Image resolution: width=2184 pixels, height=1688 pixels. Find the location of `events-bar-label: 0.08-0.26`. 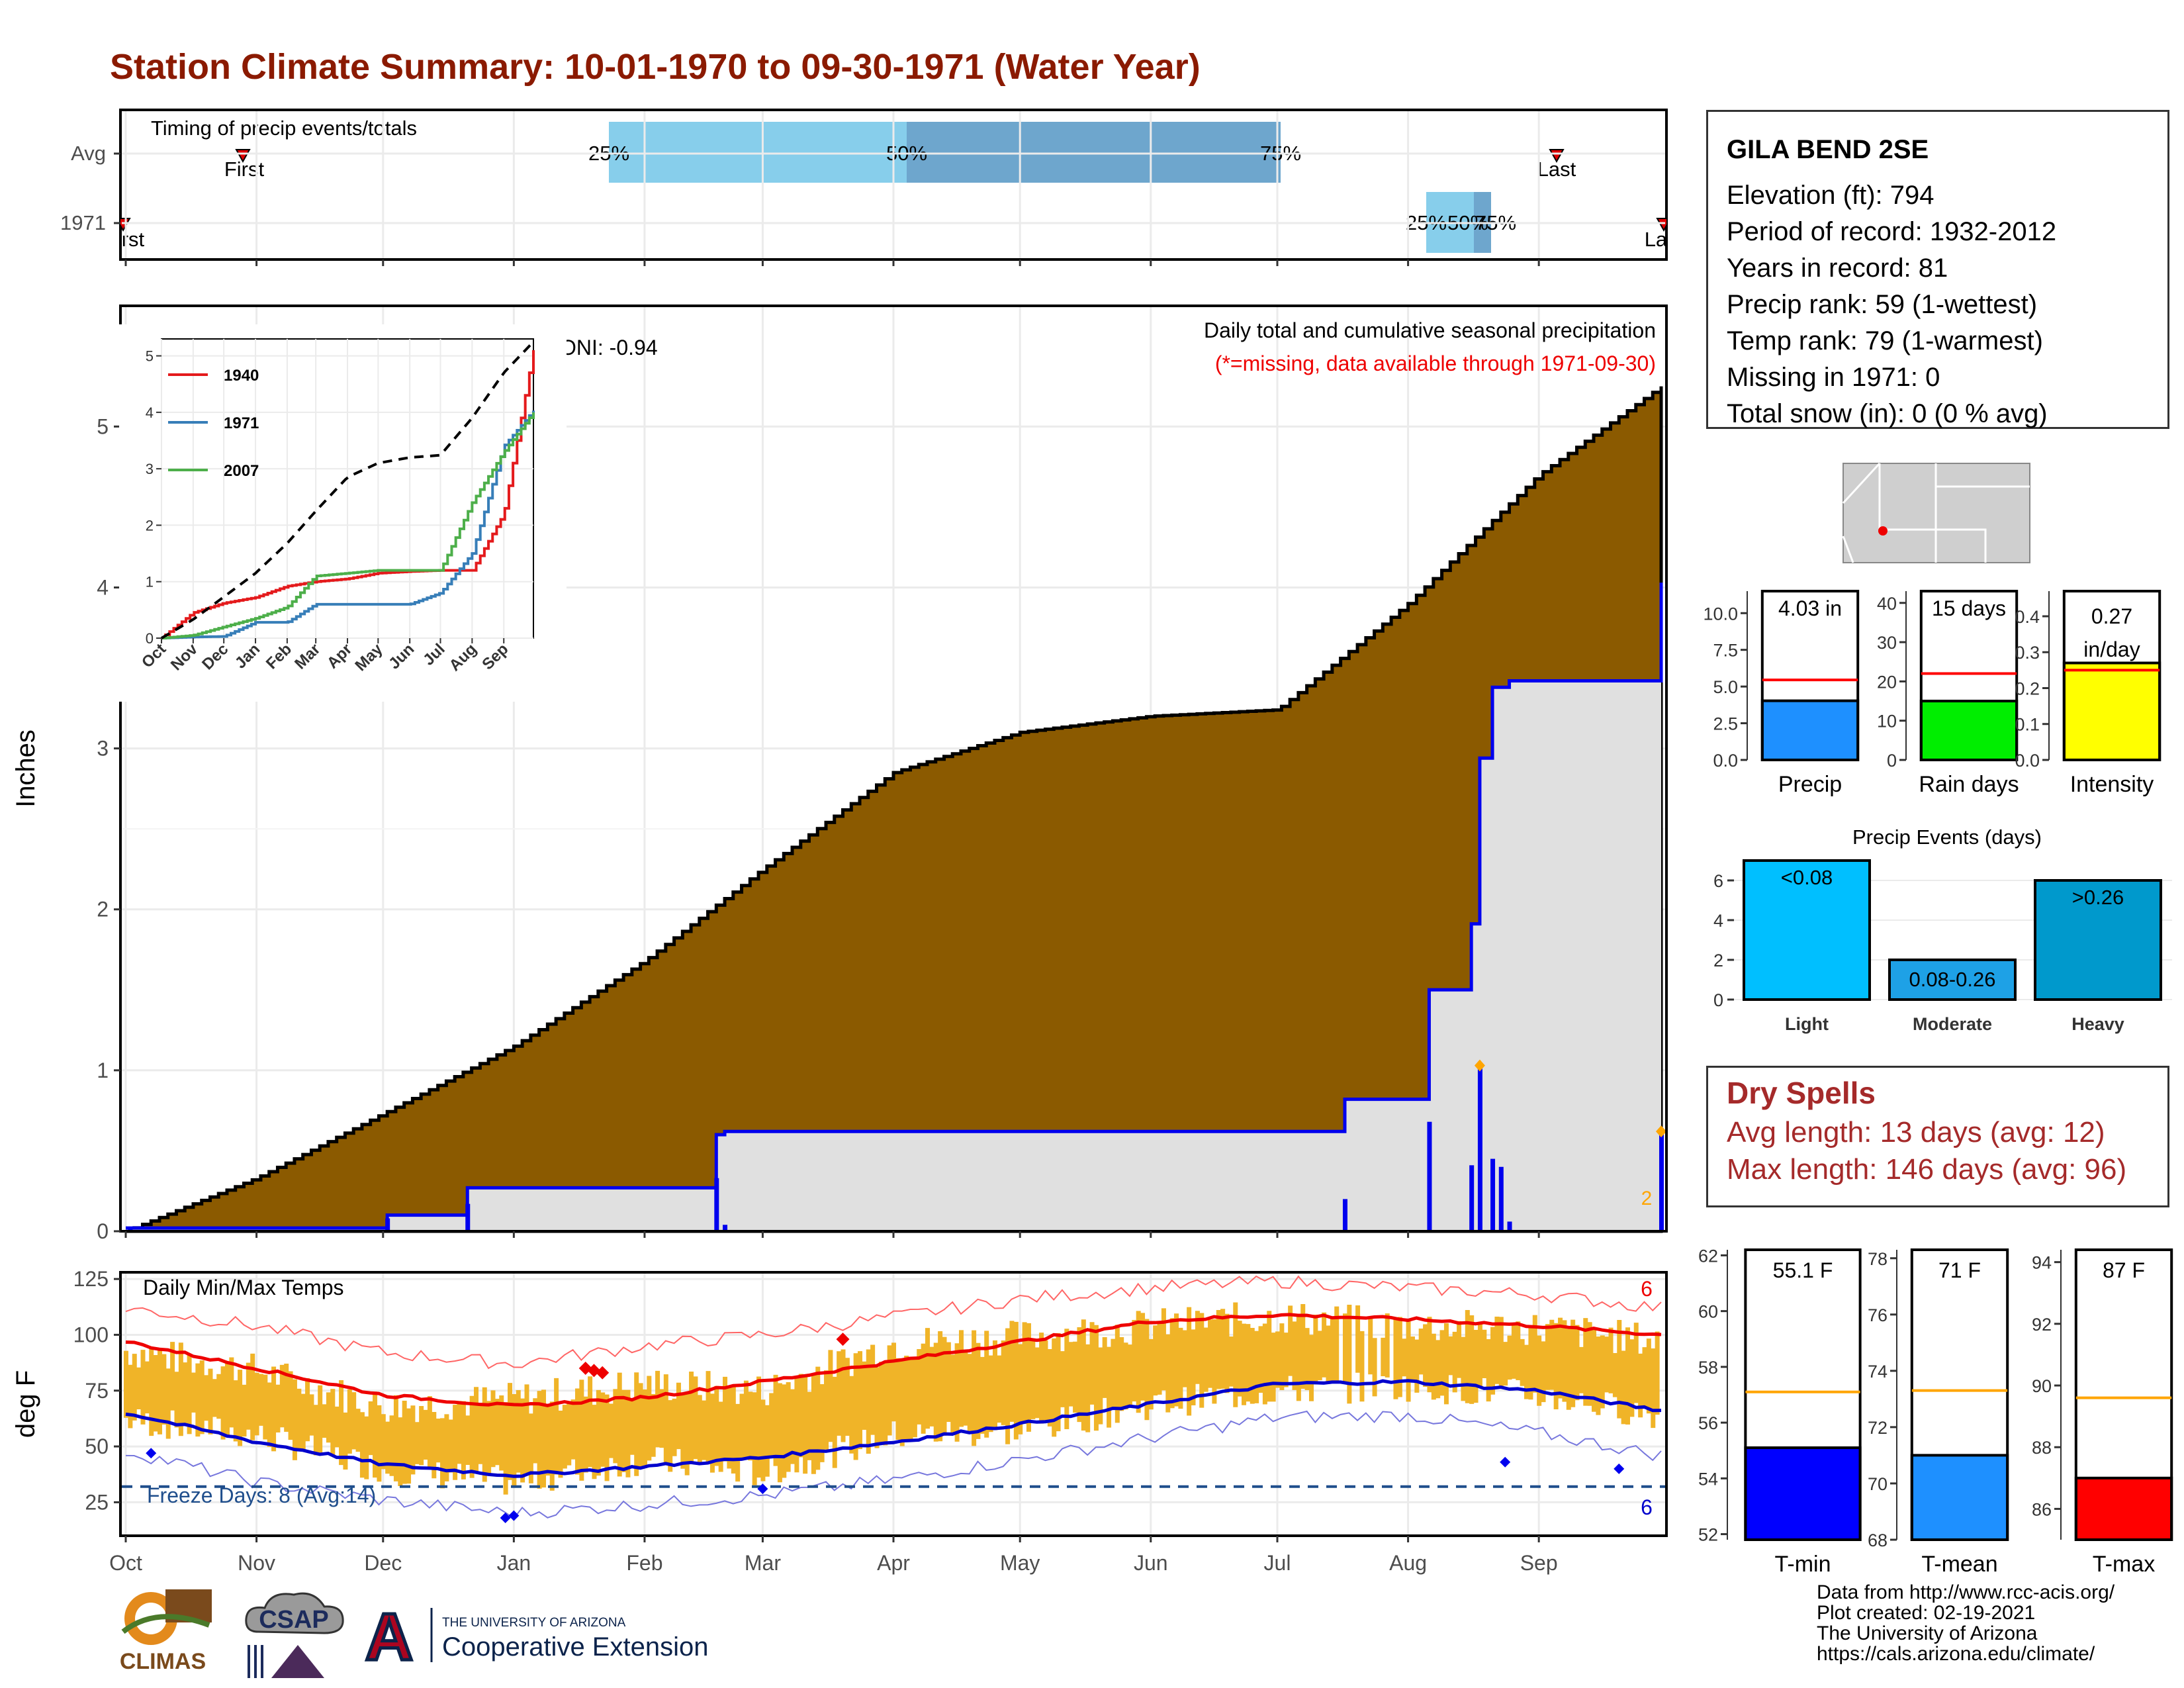

events-bar-label: 0.08-0.26 is located at coordinates (1952, 979).